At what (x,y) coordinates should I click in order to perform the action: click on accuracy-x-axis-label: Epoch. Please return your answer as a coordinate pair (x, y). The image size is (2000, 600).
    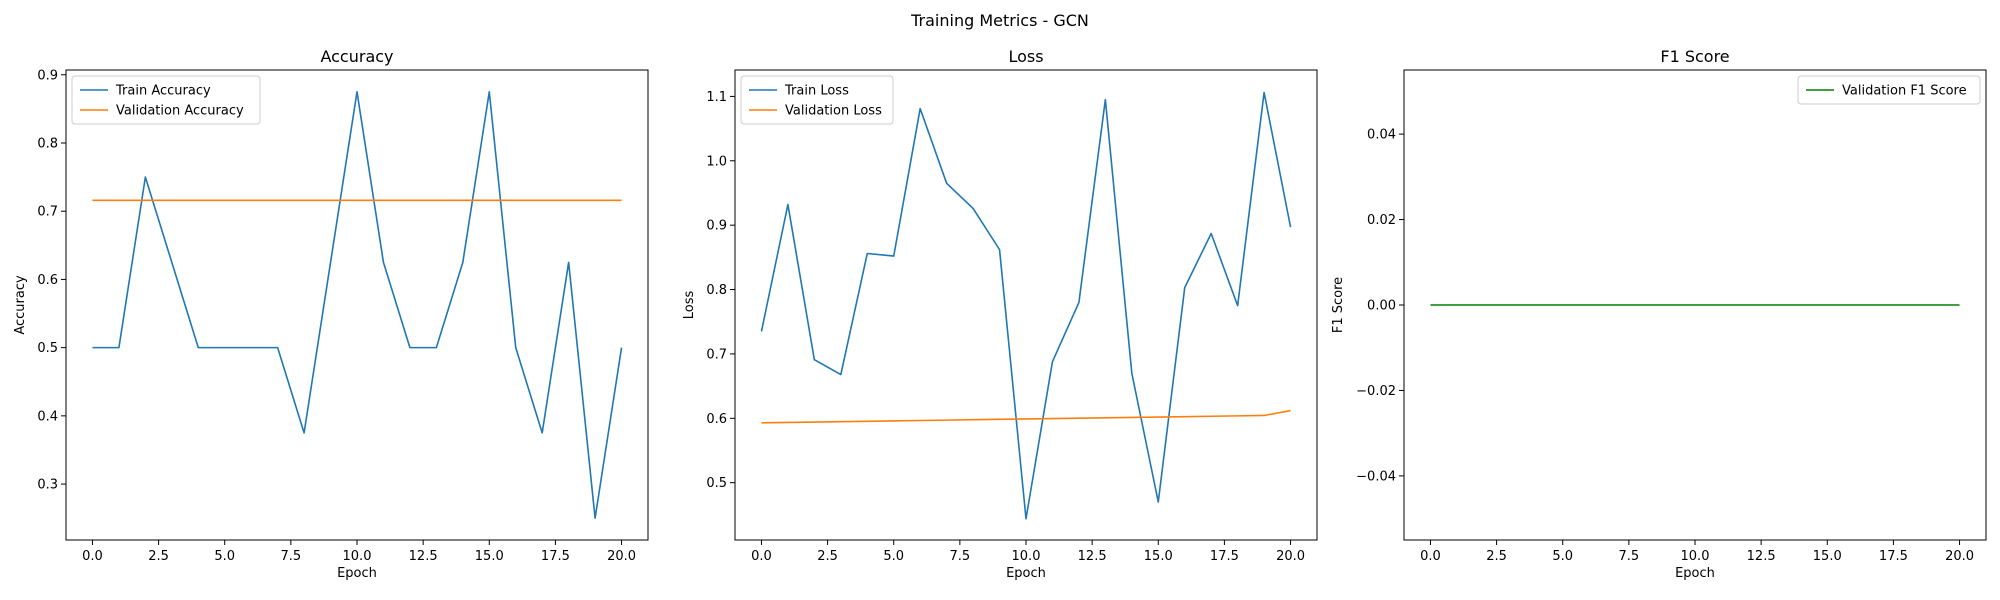
    Looking at the image, I should click on (357, 573).